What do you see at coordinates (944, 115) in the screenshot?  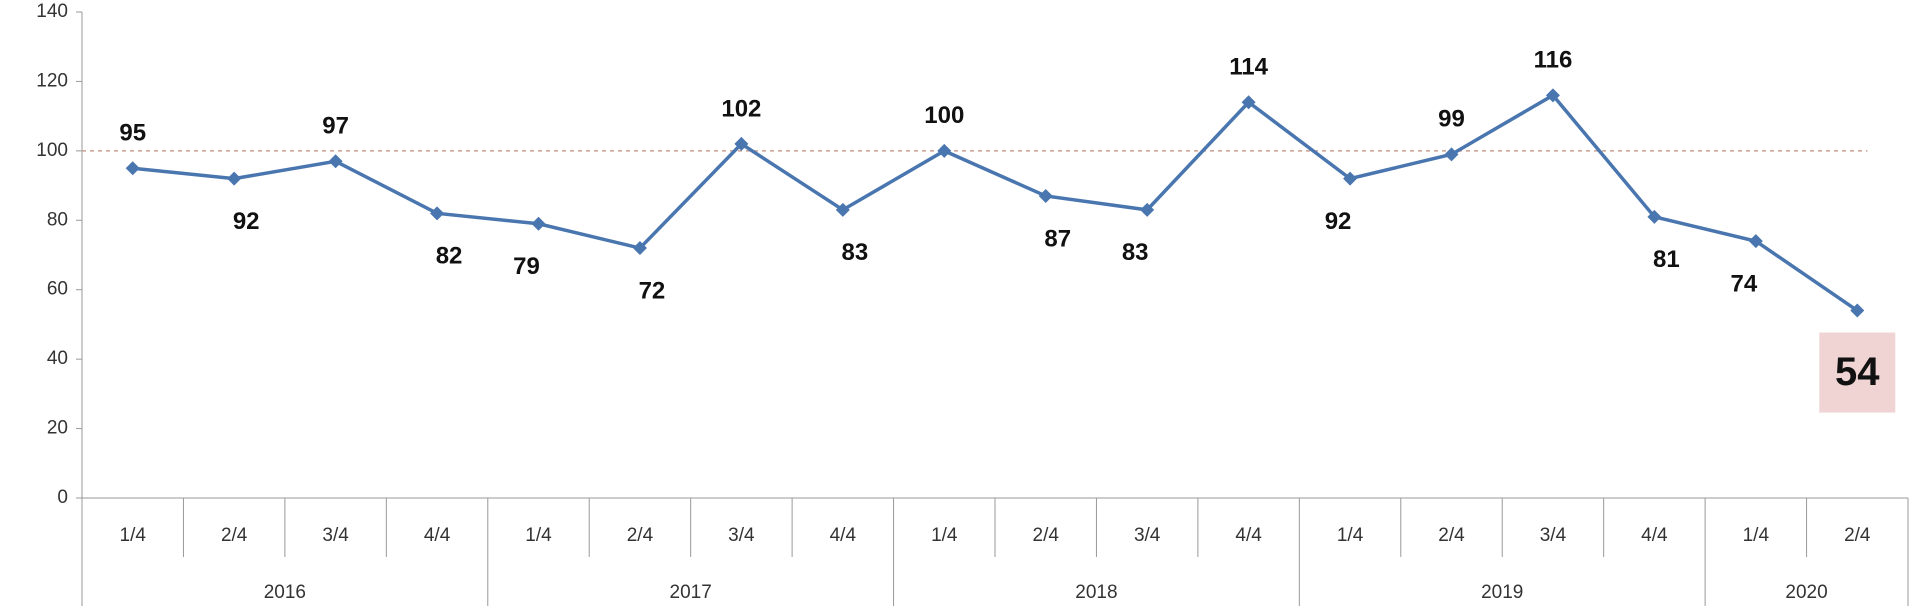 I see `data-label: 100` at bounding box center [944, 115].